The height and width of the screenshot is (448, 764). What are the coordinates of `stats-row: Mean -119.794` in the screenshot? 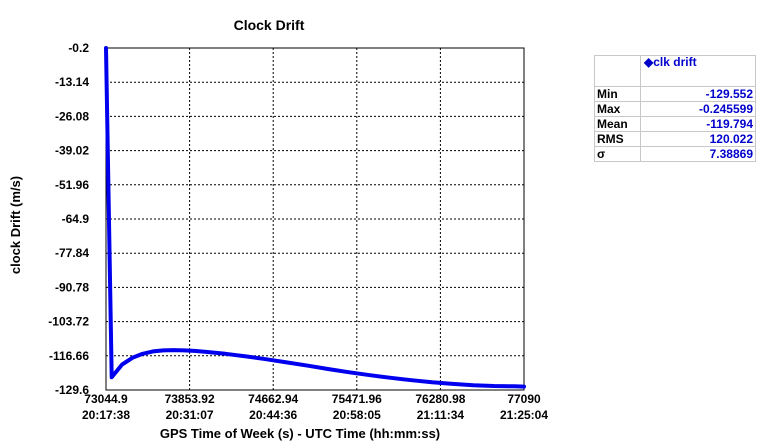 It's located at (675, 124).